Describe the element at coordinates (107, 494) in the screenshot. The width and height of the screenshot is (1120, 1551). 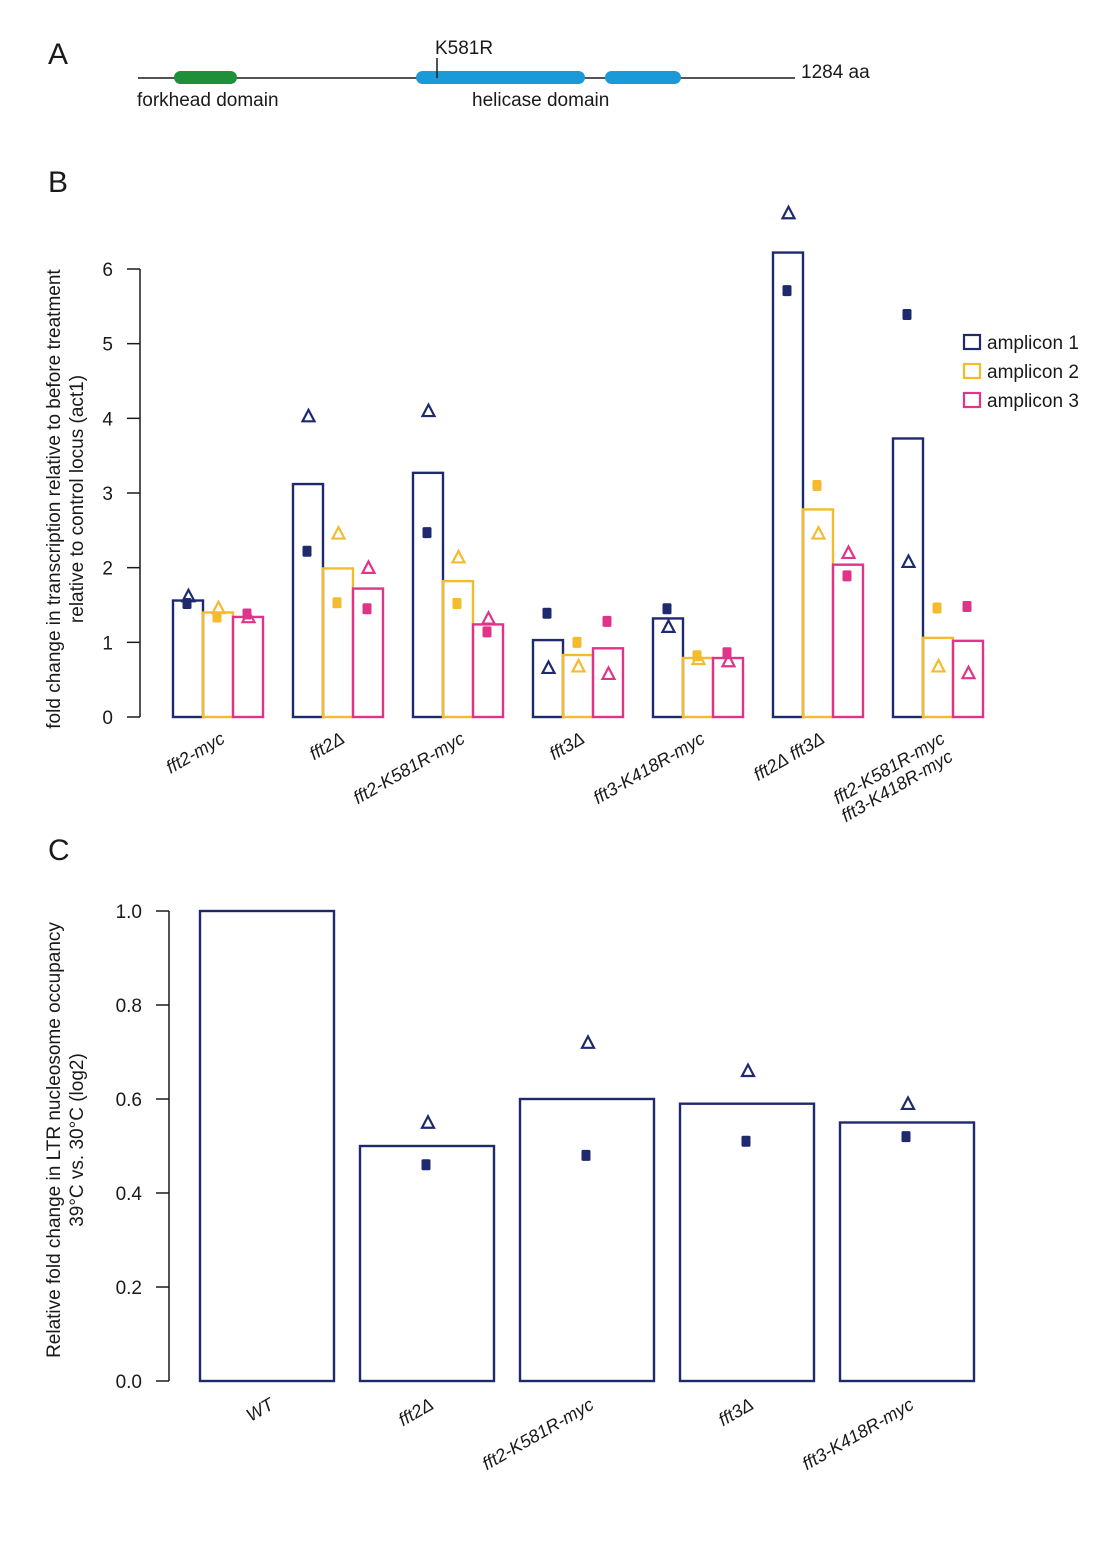
I see `panel-b-y-tick-label: 3` at that location.